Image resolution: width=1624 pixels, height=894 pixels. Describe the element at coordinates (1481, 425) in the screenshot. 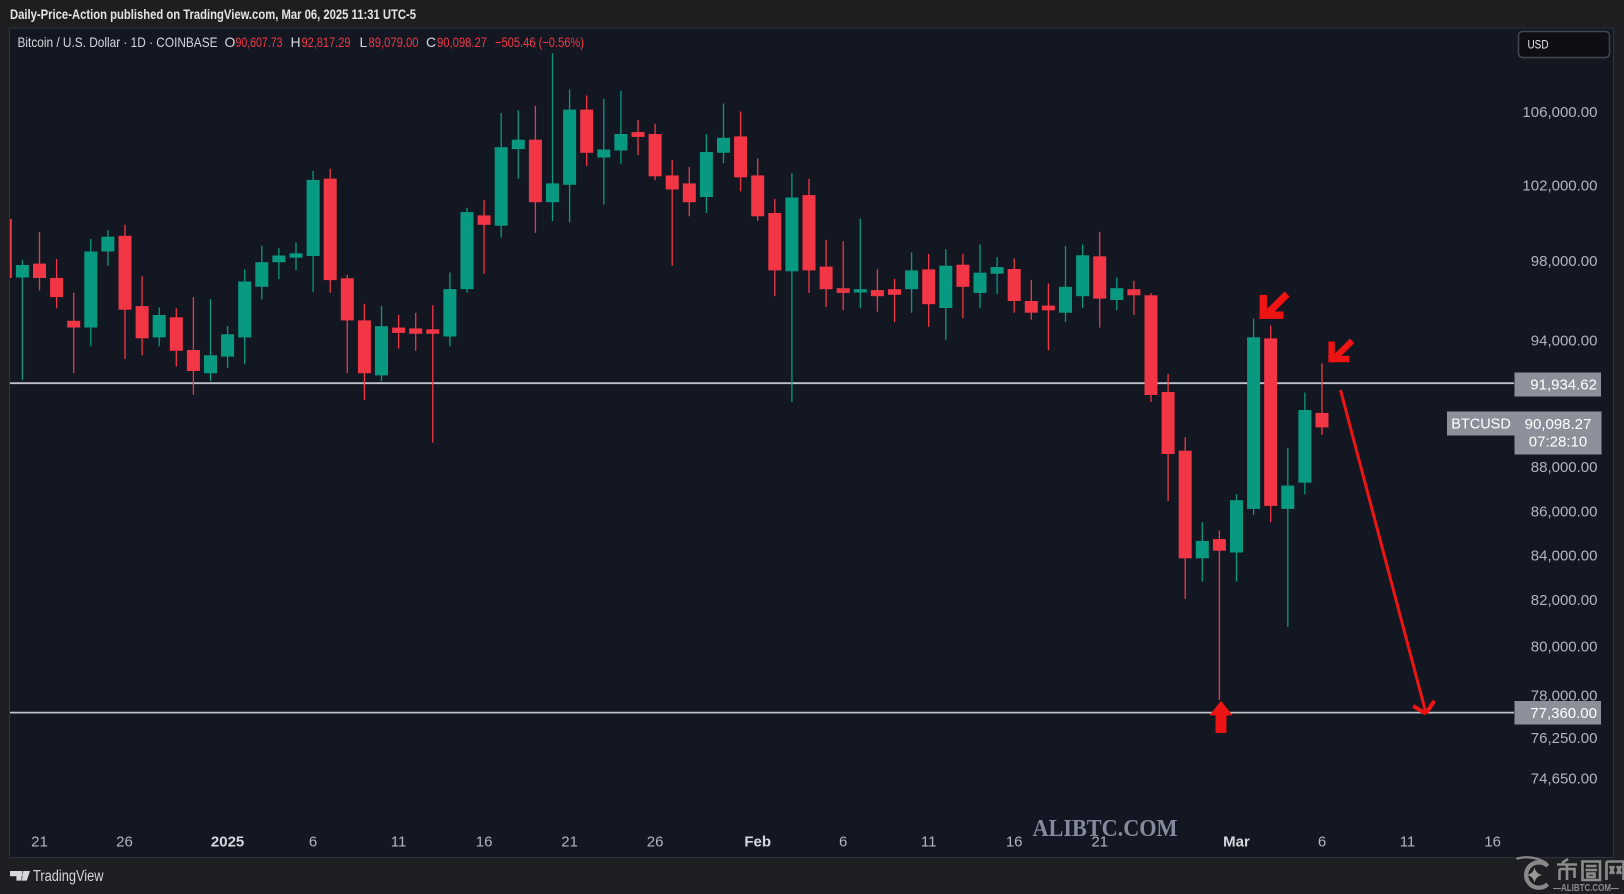

I see `svg-text: BTCUSD` at that location.